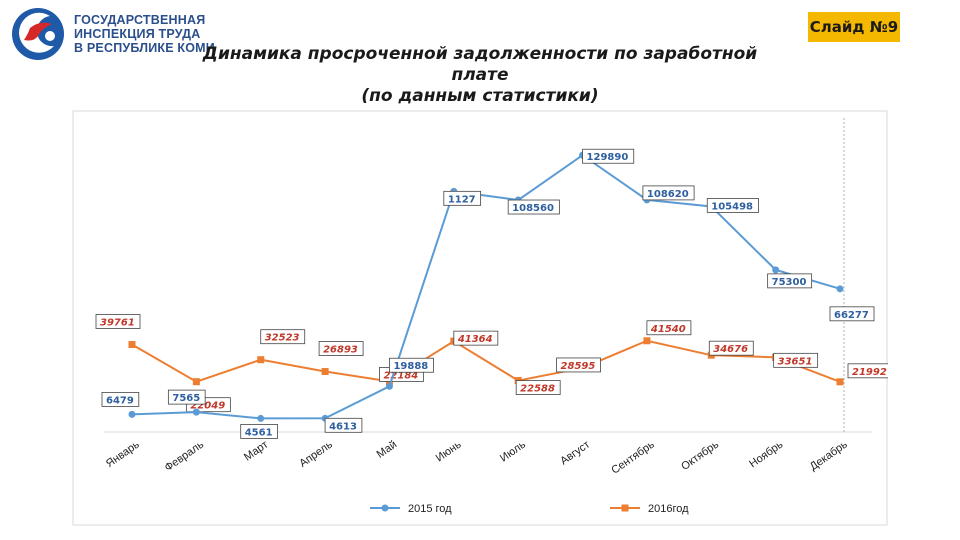 The image size is (960, 540). Describe the element at coordinates (430, 509) in the screenshot. I see `legend-label-2015: 2015 год` at that location.